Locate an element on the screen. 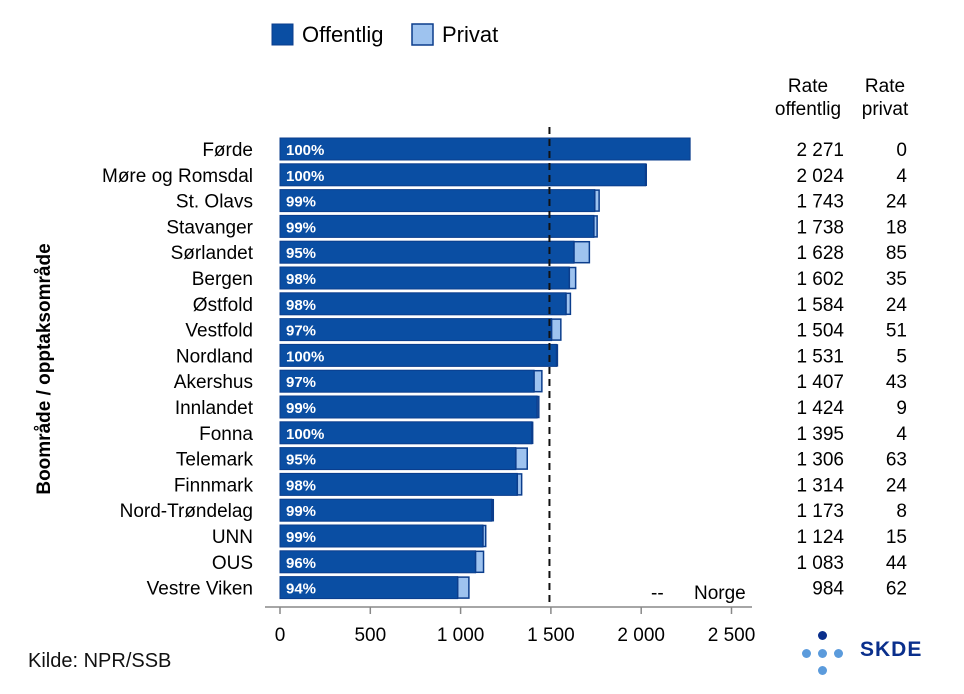 The width and height of the screenshot is (964, 694). rate-offentlig-value: 1 531 is located at coordinates (820, 356).